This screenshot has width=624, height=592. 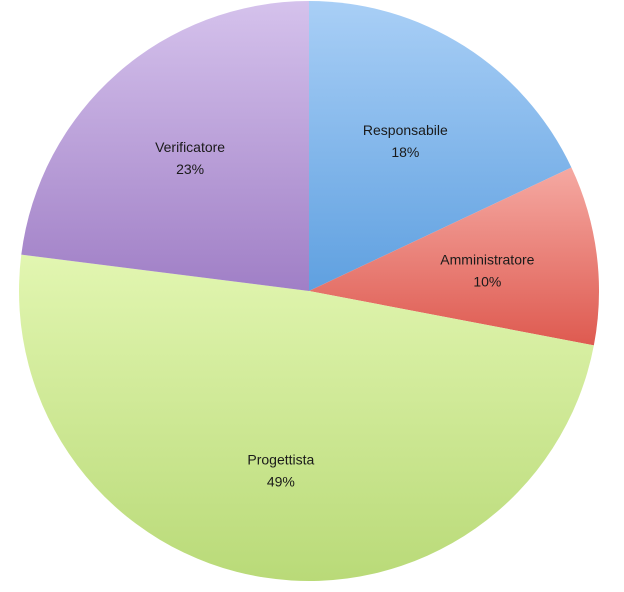 I want to click on slice-value-verificatore: 23%, so click(x=190, y=169).